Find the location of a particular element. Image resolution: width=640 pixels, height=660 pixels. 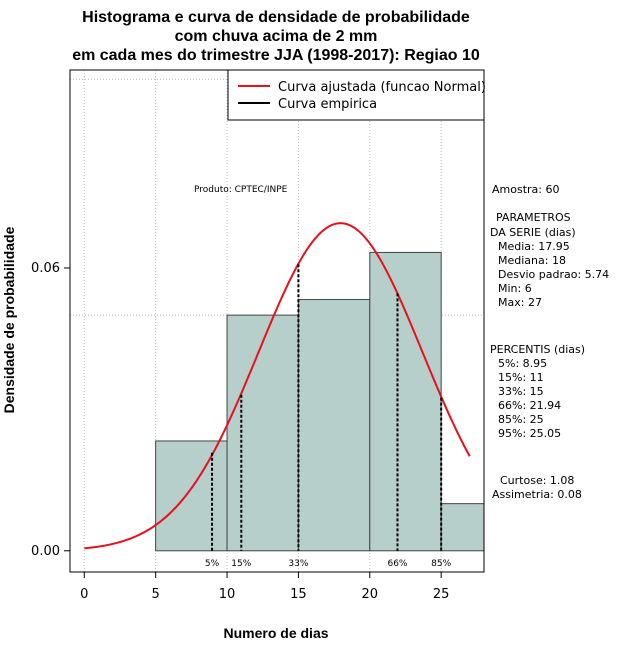

percentile-33: 33%: 15 is located at coordinates (521, 391).